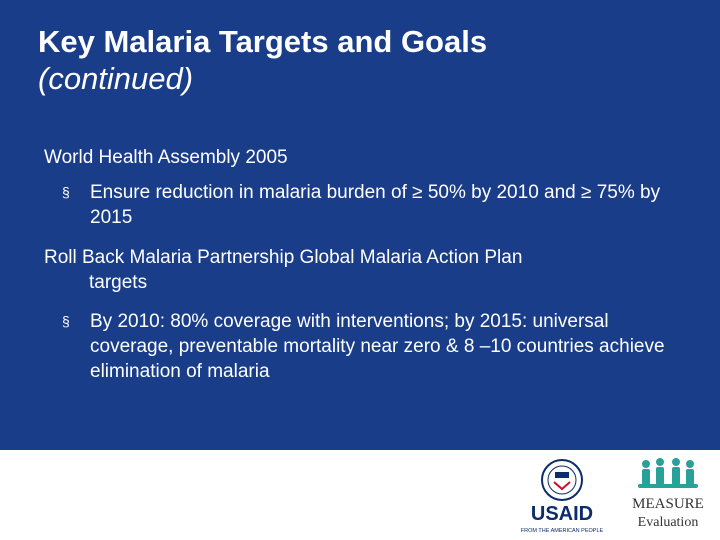 This screenshot has height=540, width=720. I want to click on usaid-tagline: FROM THE AMERICAN PEOPLE, so click(562, 531).